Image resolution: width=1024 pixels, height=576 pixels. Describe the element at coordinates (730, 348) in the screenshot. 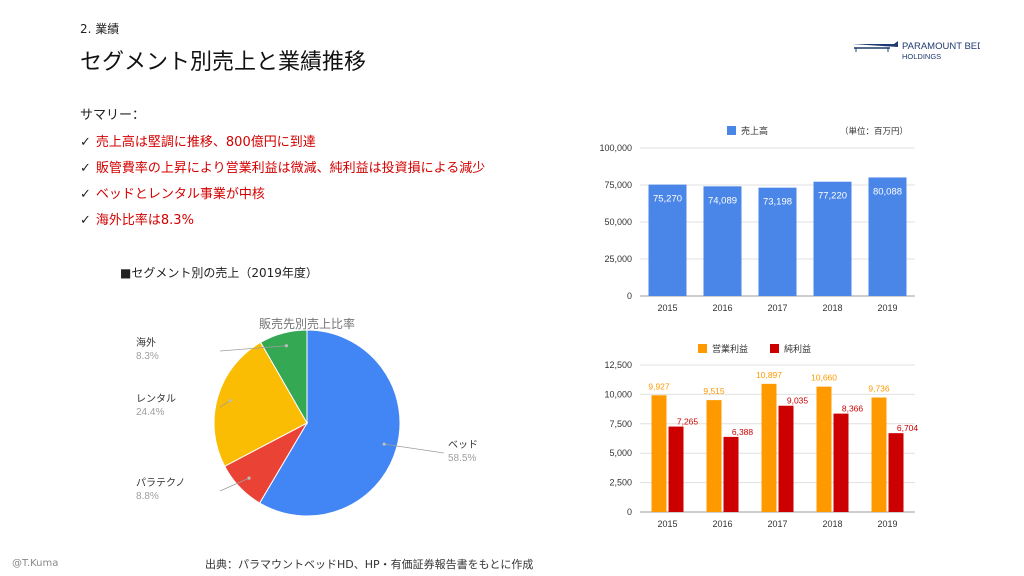

I see `legend-label: 営業利益` at that location.